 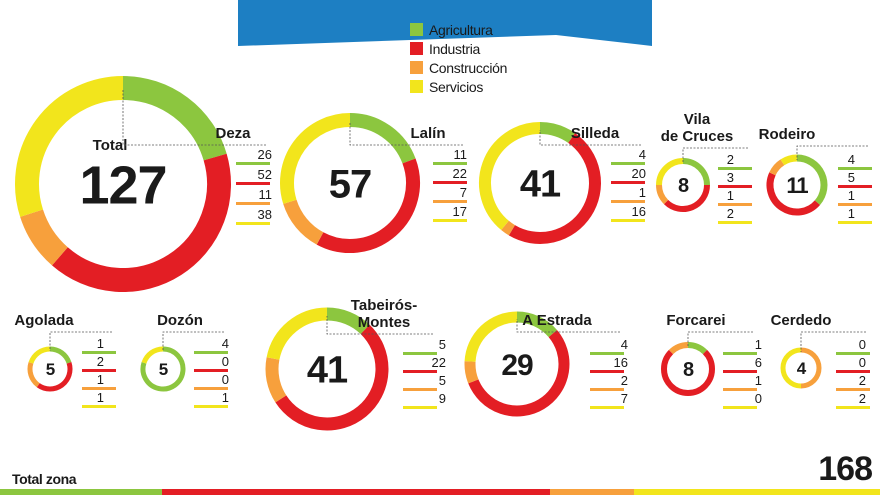 I want to click on count-label: 9, so click(x=442, y=398).